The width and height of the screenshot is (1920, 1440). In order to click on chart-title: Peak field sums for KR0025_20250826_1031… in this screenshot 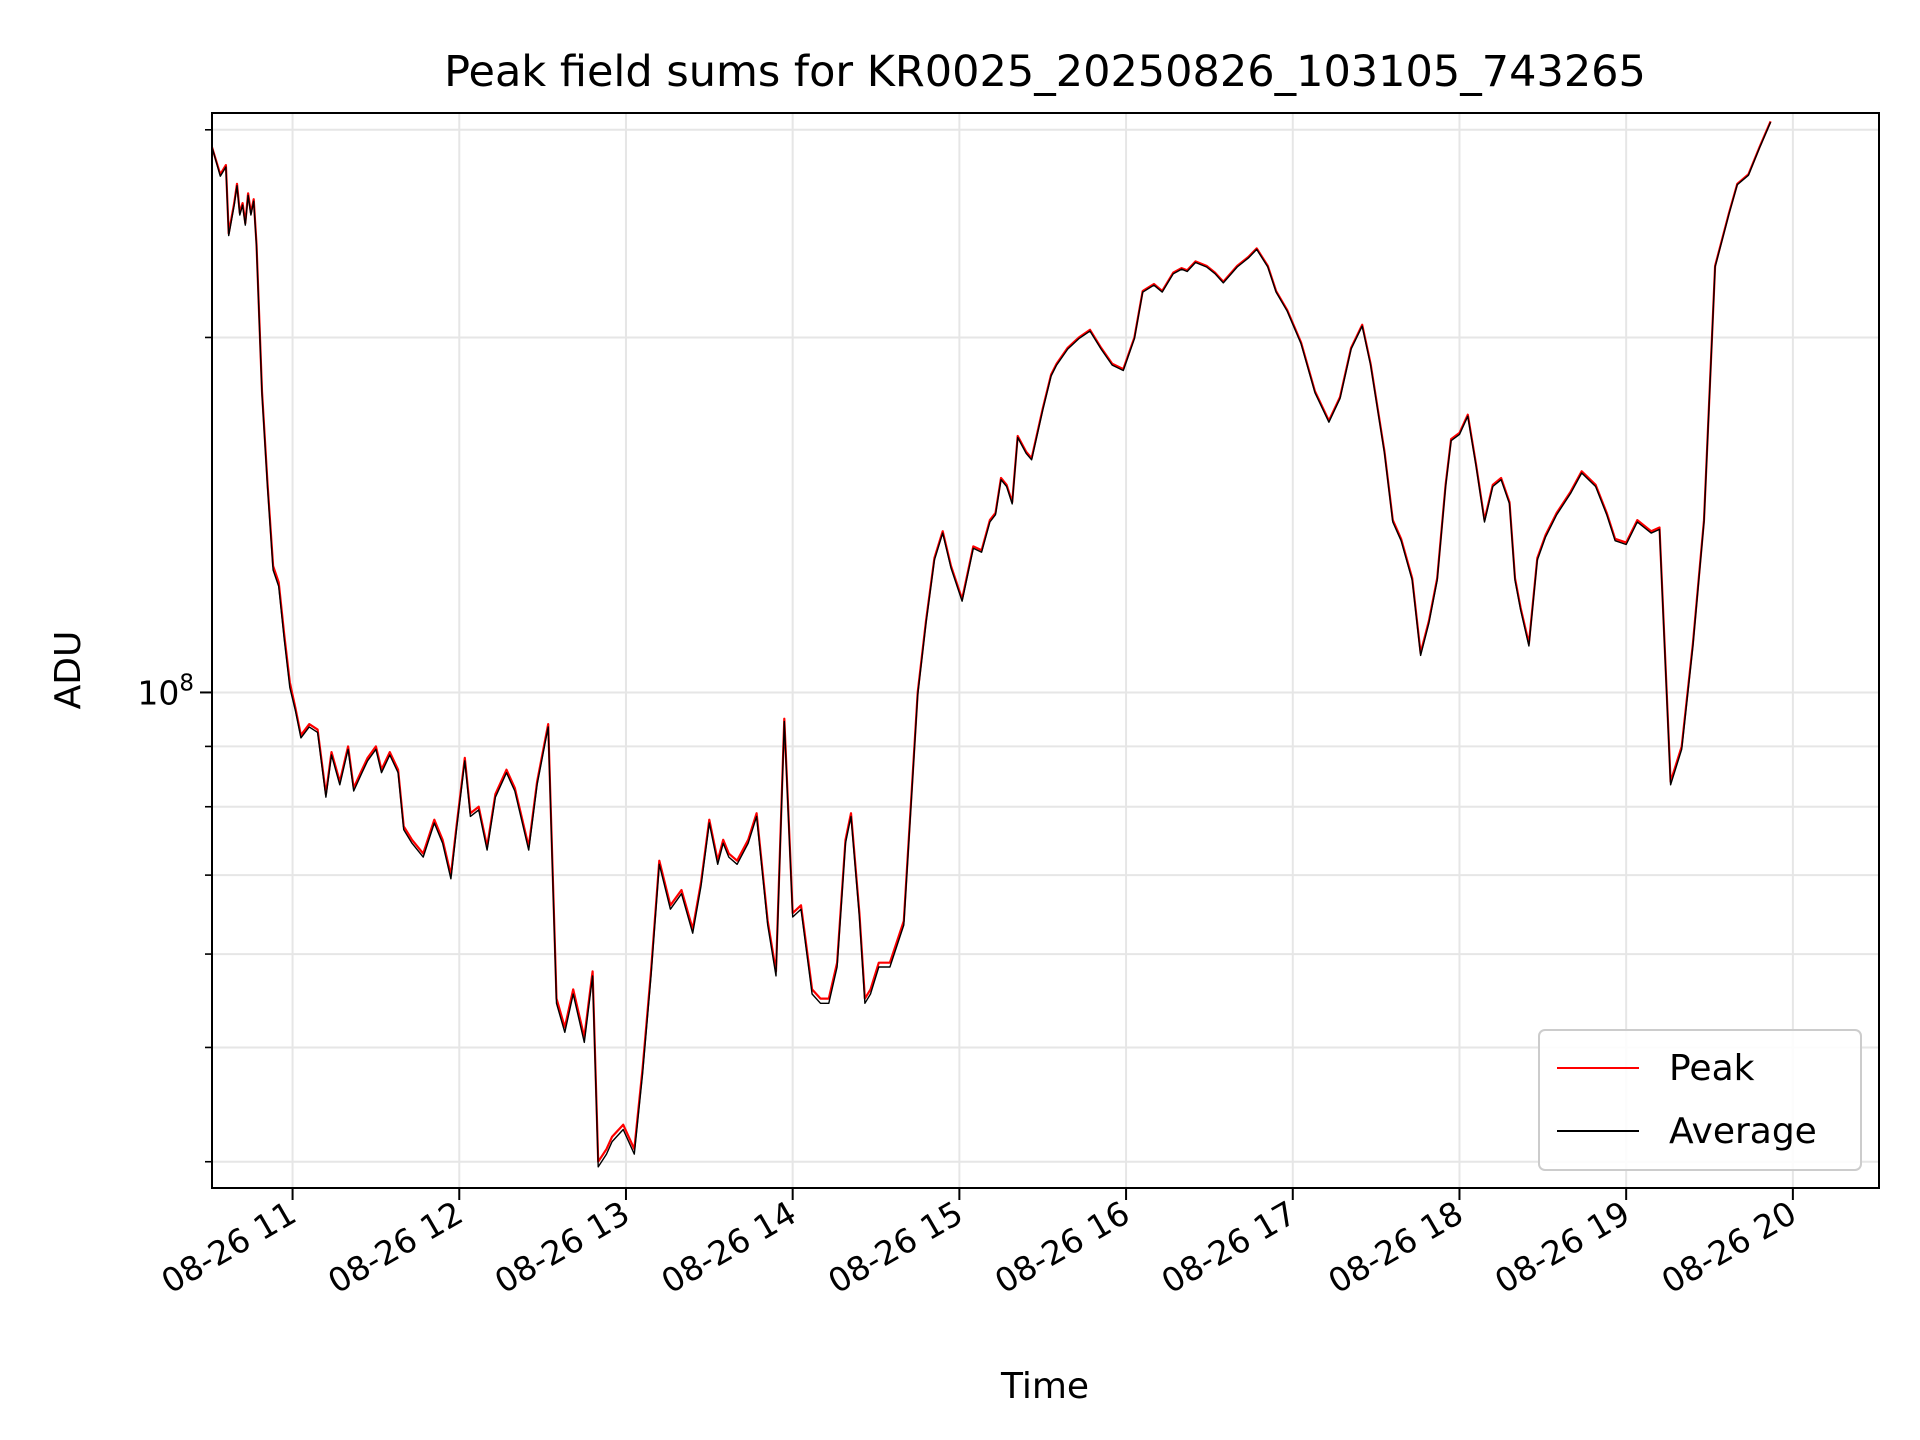, I will do `click(1045, 72)`.